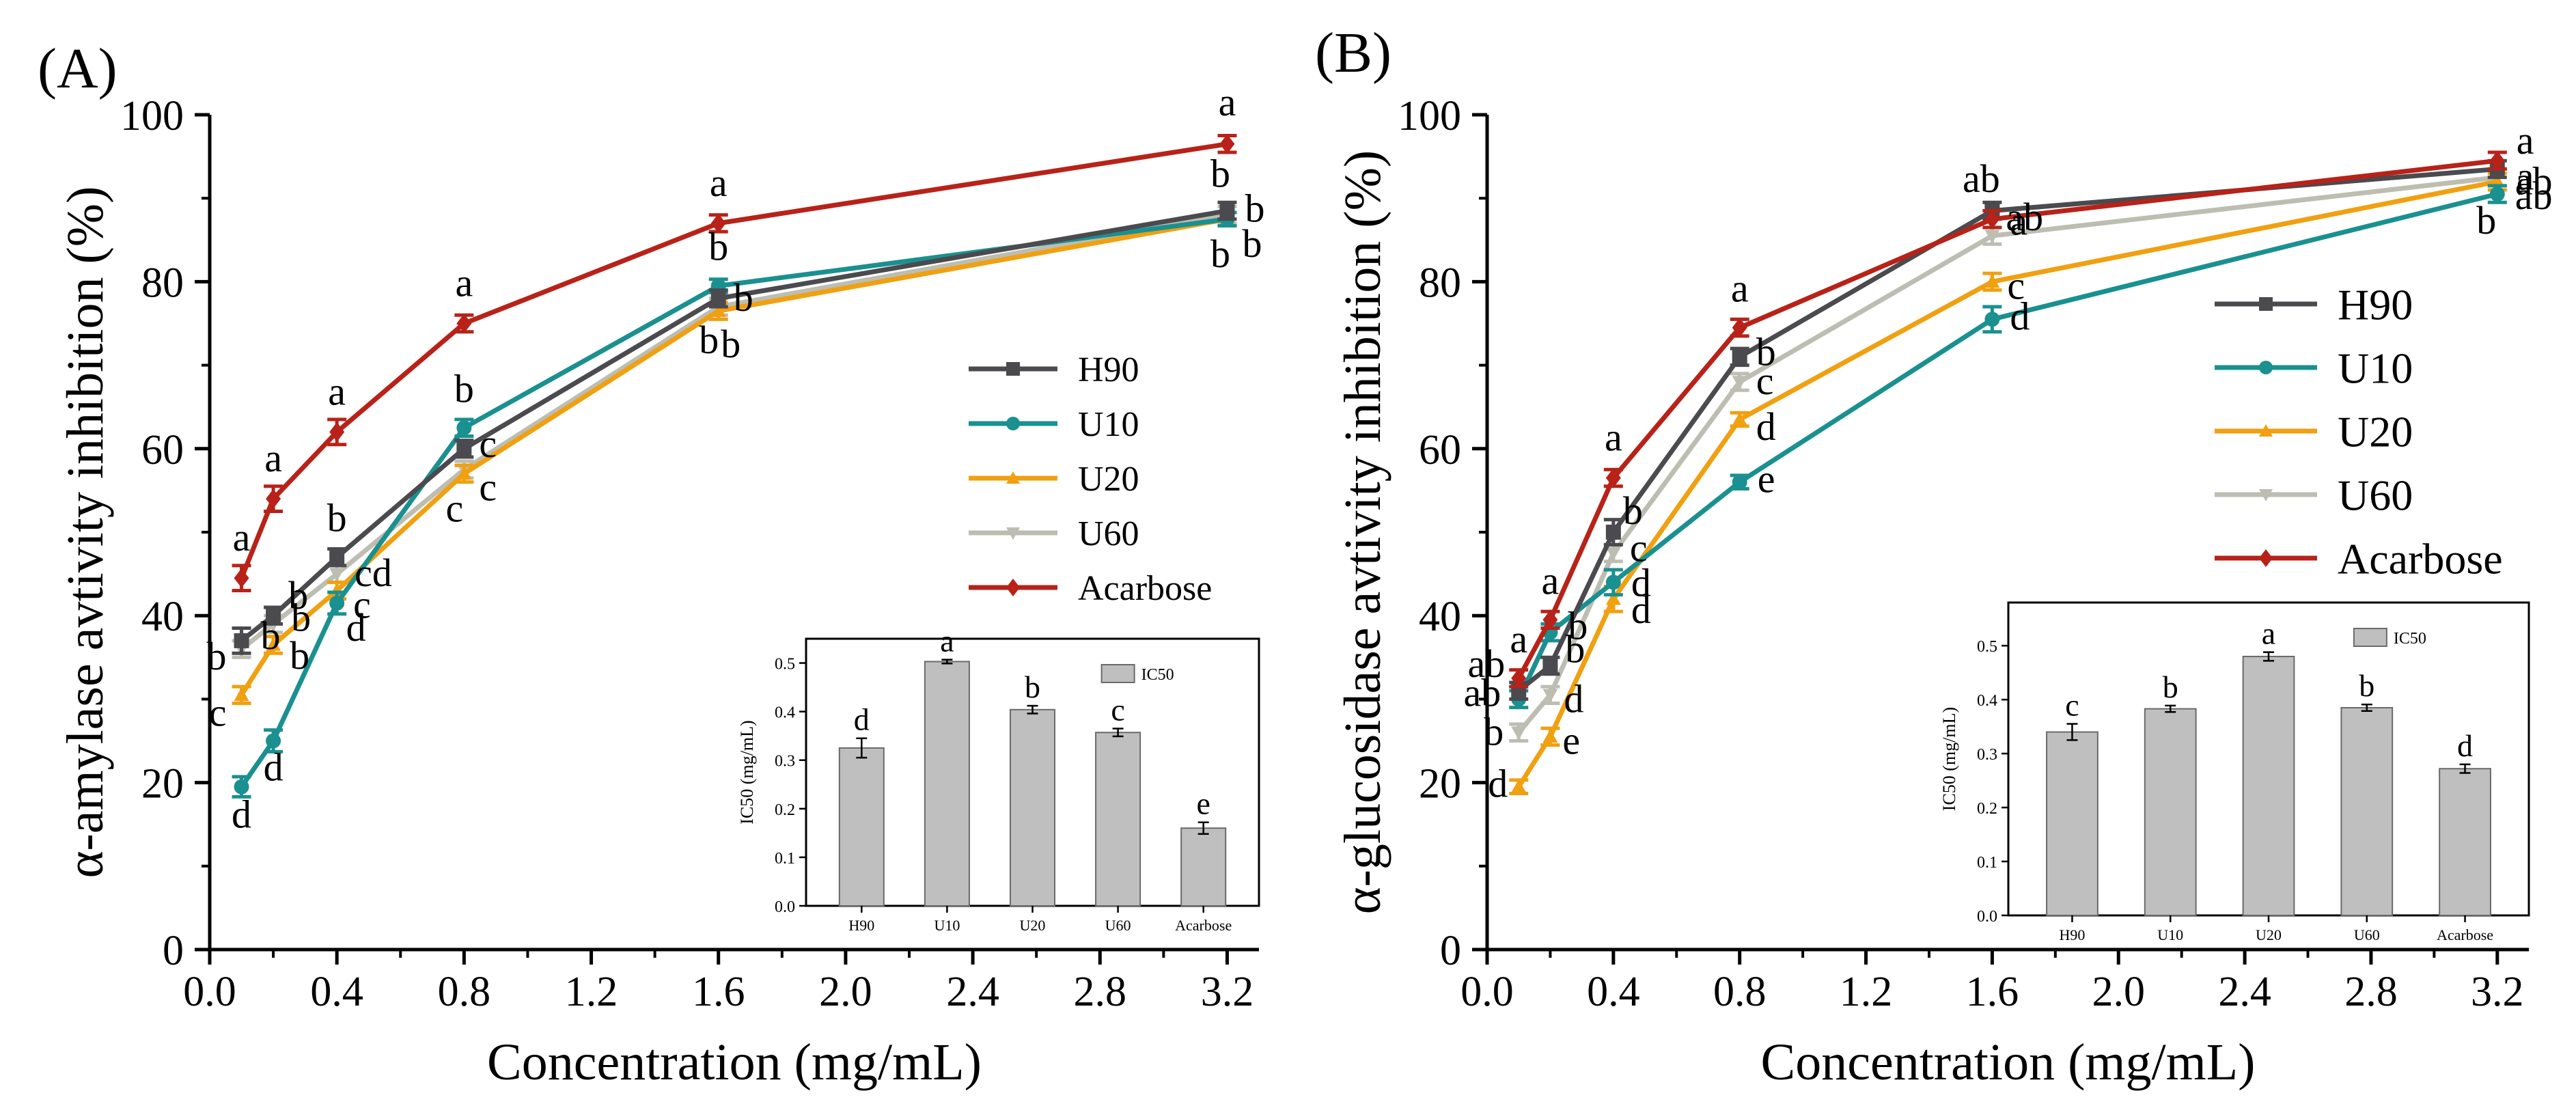 The width and height of the screenshot is (2576, 1106). Describe the element at coordinates (2073, 935) in the screenshot. I see `inset-x-tick-label: H90` at that location.